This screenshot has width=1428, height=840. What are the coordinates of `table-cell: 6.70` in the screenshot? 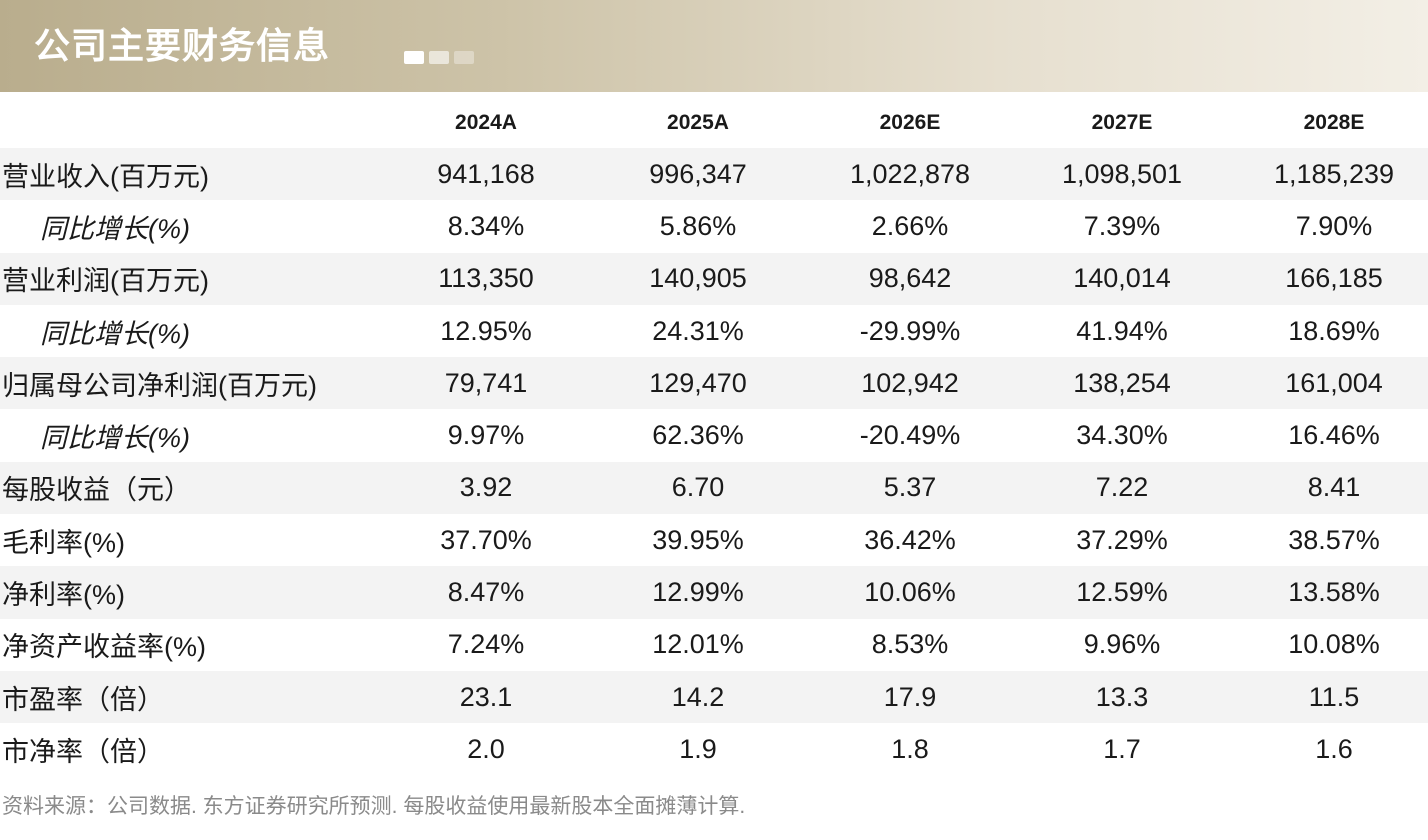 It's located at (698, 488).